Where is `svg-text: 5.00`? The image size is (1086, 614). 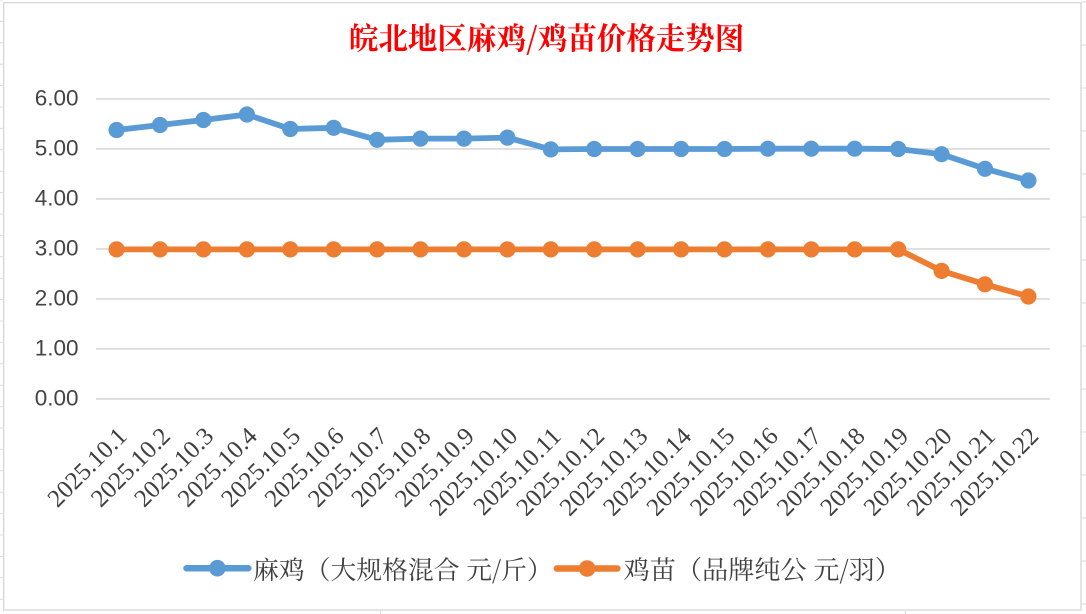 svg-text: 5.00 is located at coordinates (57, 147).